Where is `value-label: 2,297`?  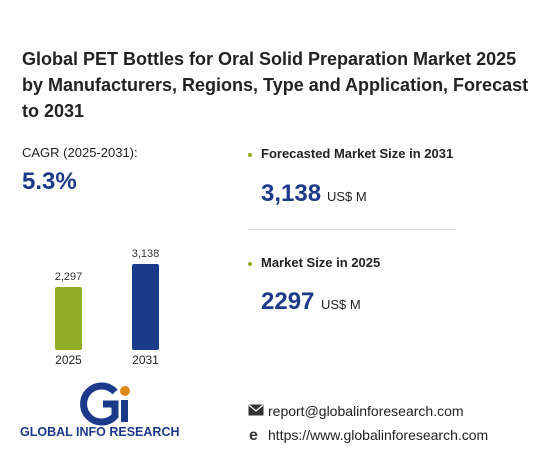 value-label: 2,297 is located at coordinates (69, 277).